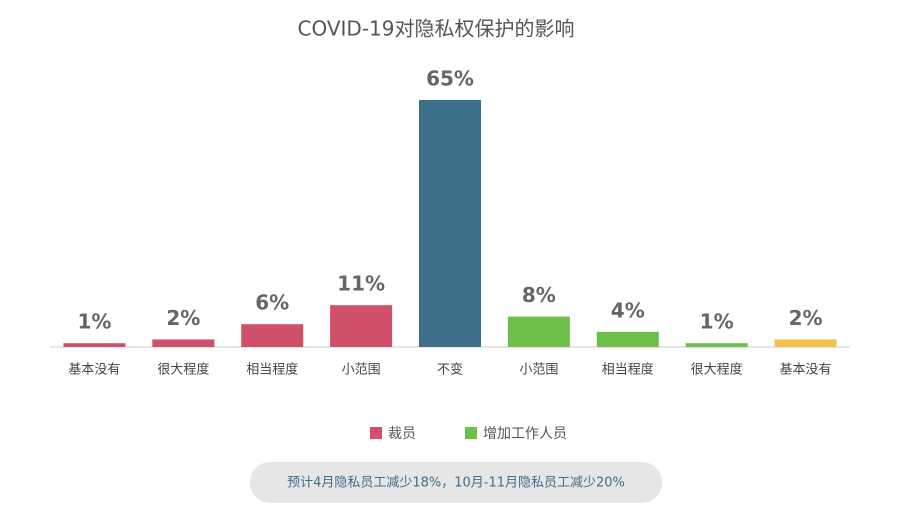 This screenshot has height=512, width=900. I want to click on value-label: 6%, so click(272, 303).